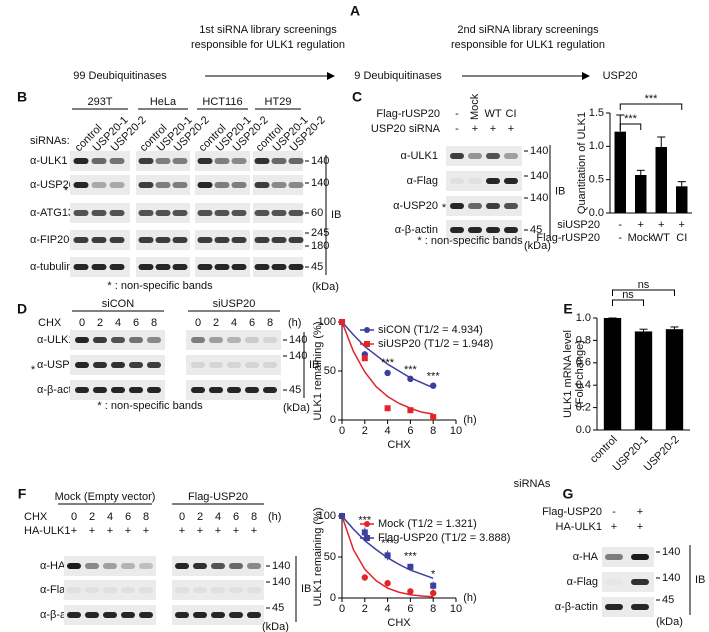 The width and height of the screenshot is (709, 632). Describe the element at coordinates (583, 385) in the screenshot. I see `y-tick-label: 0.4` at that location.